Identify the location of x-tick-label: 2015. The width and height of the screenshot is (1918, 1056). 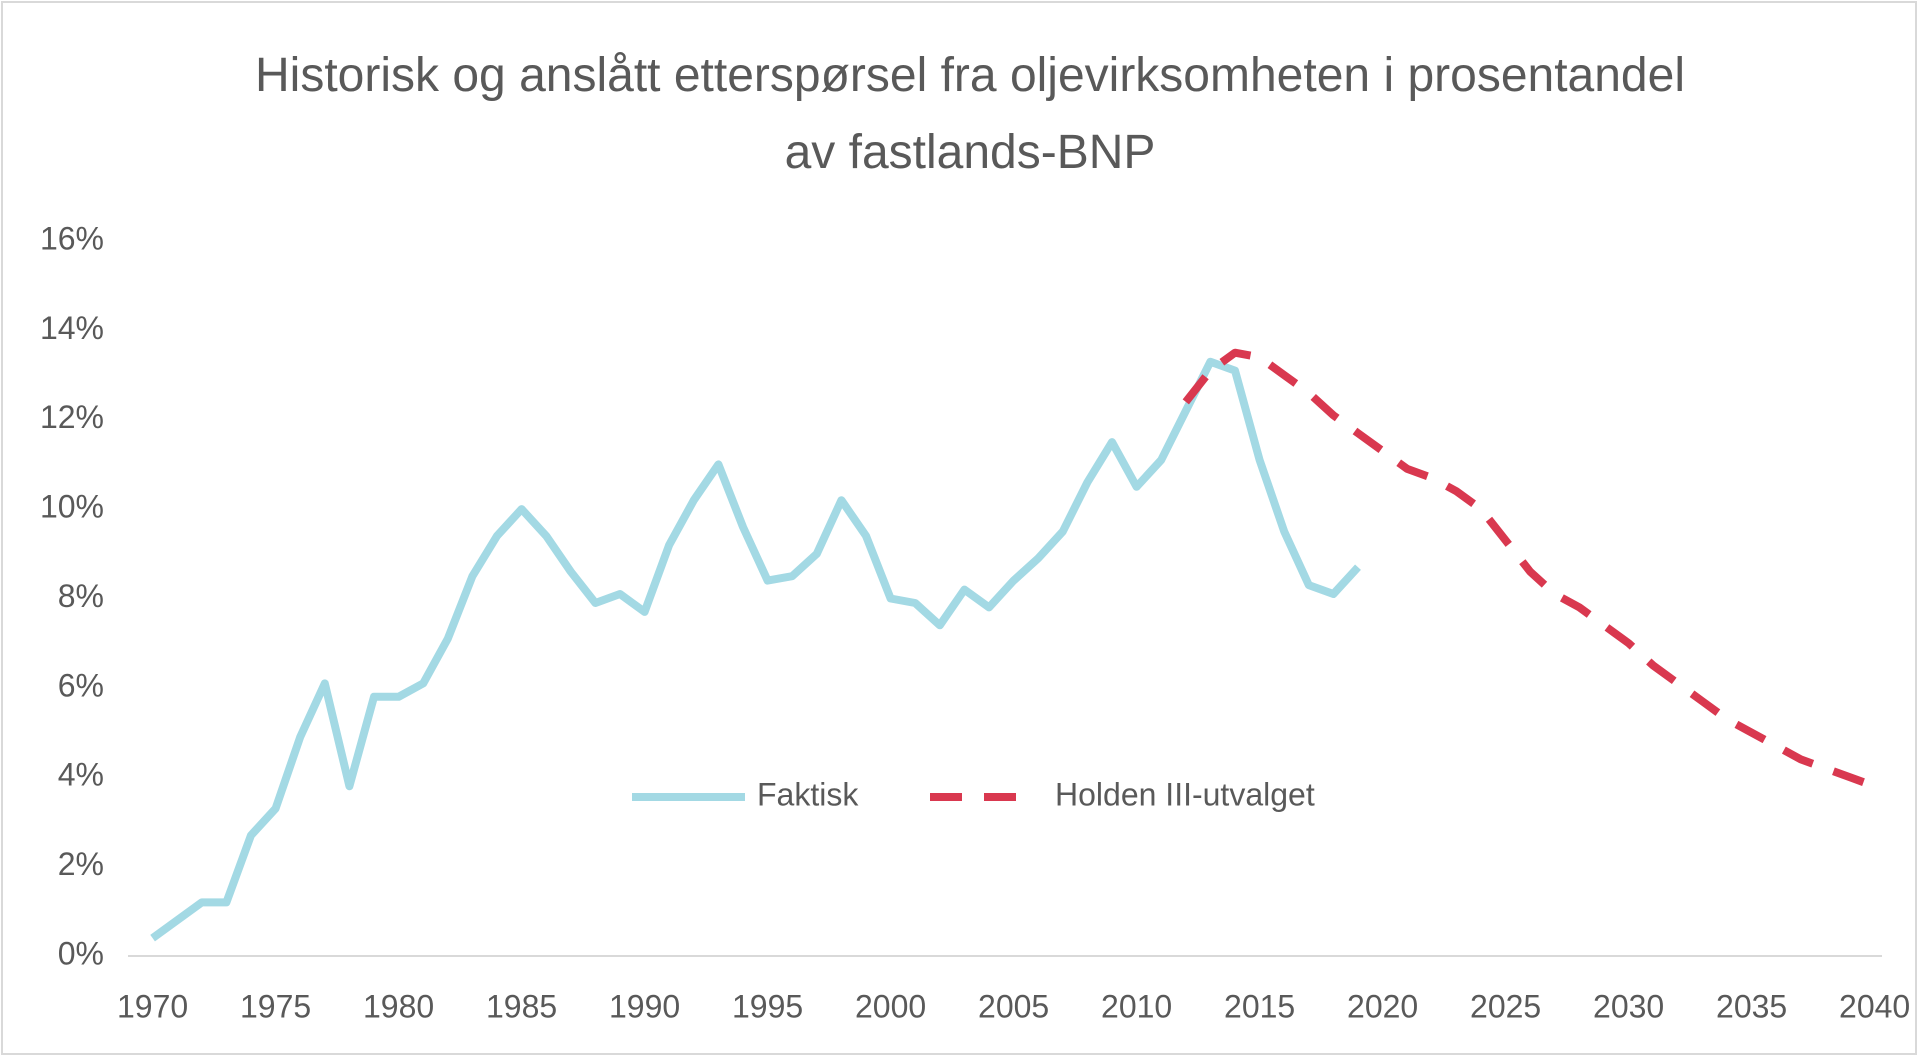
(1259, 1006).